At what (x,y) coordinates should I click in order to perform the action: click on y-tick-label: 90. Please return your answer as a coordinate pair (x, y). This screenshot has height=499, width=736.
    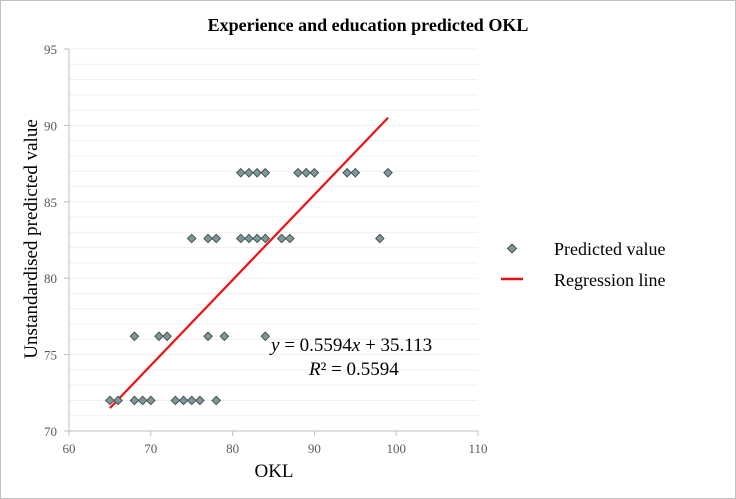
    Looking at the image, I should click on (50, 125).